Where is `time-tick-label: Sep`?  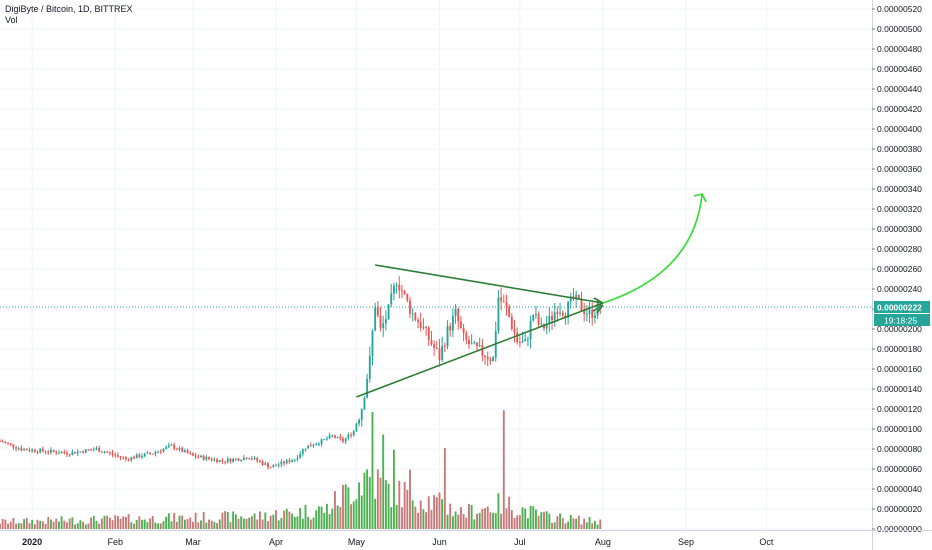 time-tick-label: Sep is located at coordinates (686, 542).